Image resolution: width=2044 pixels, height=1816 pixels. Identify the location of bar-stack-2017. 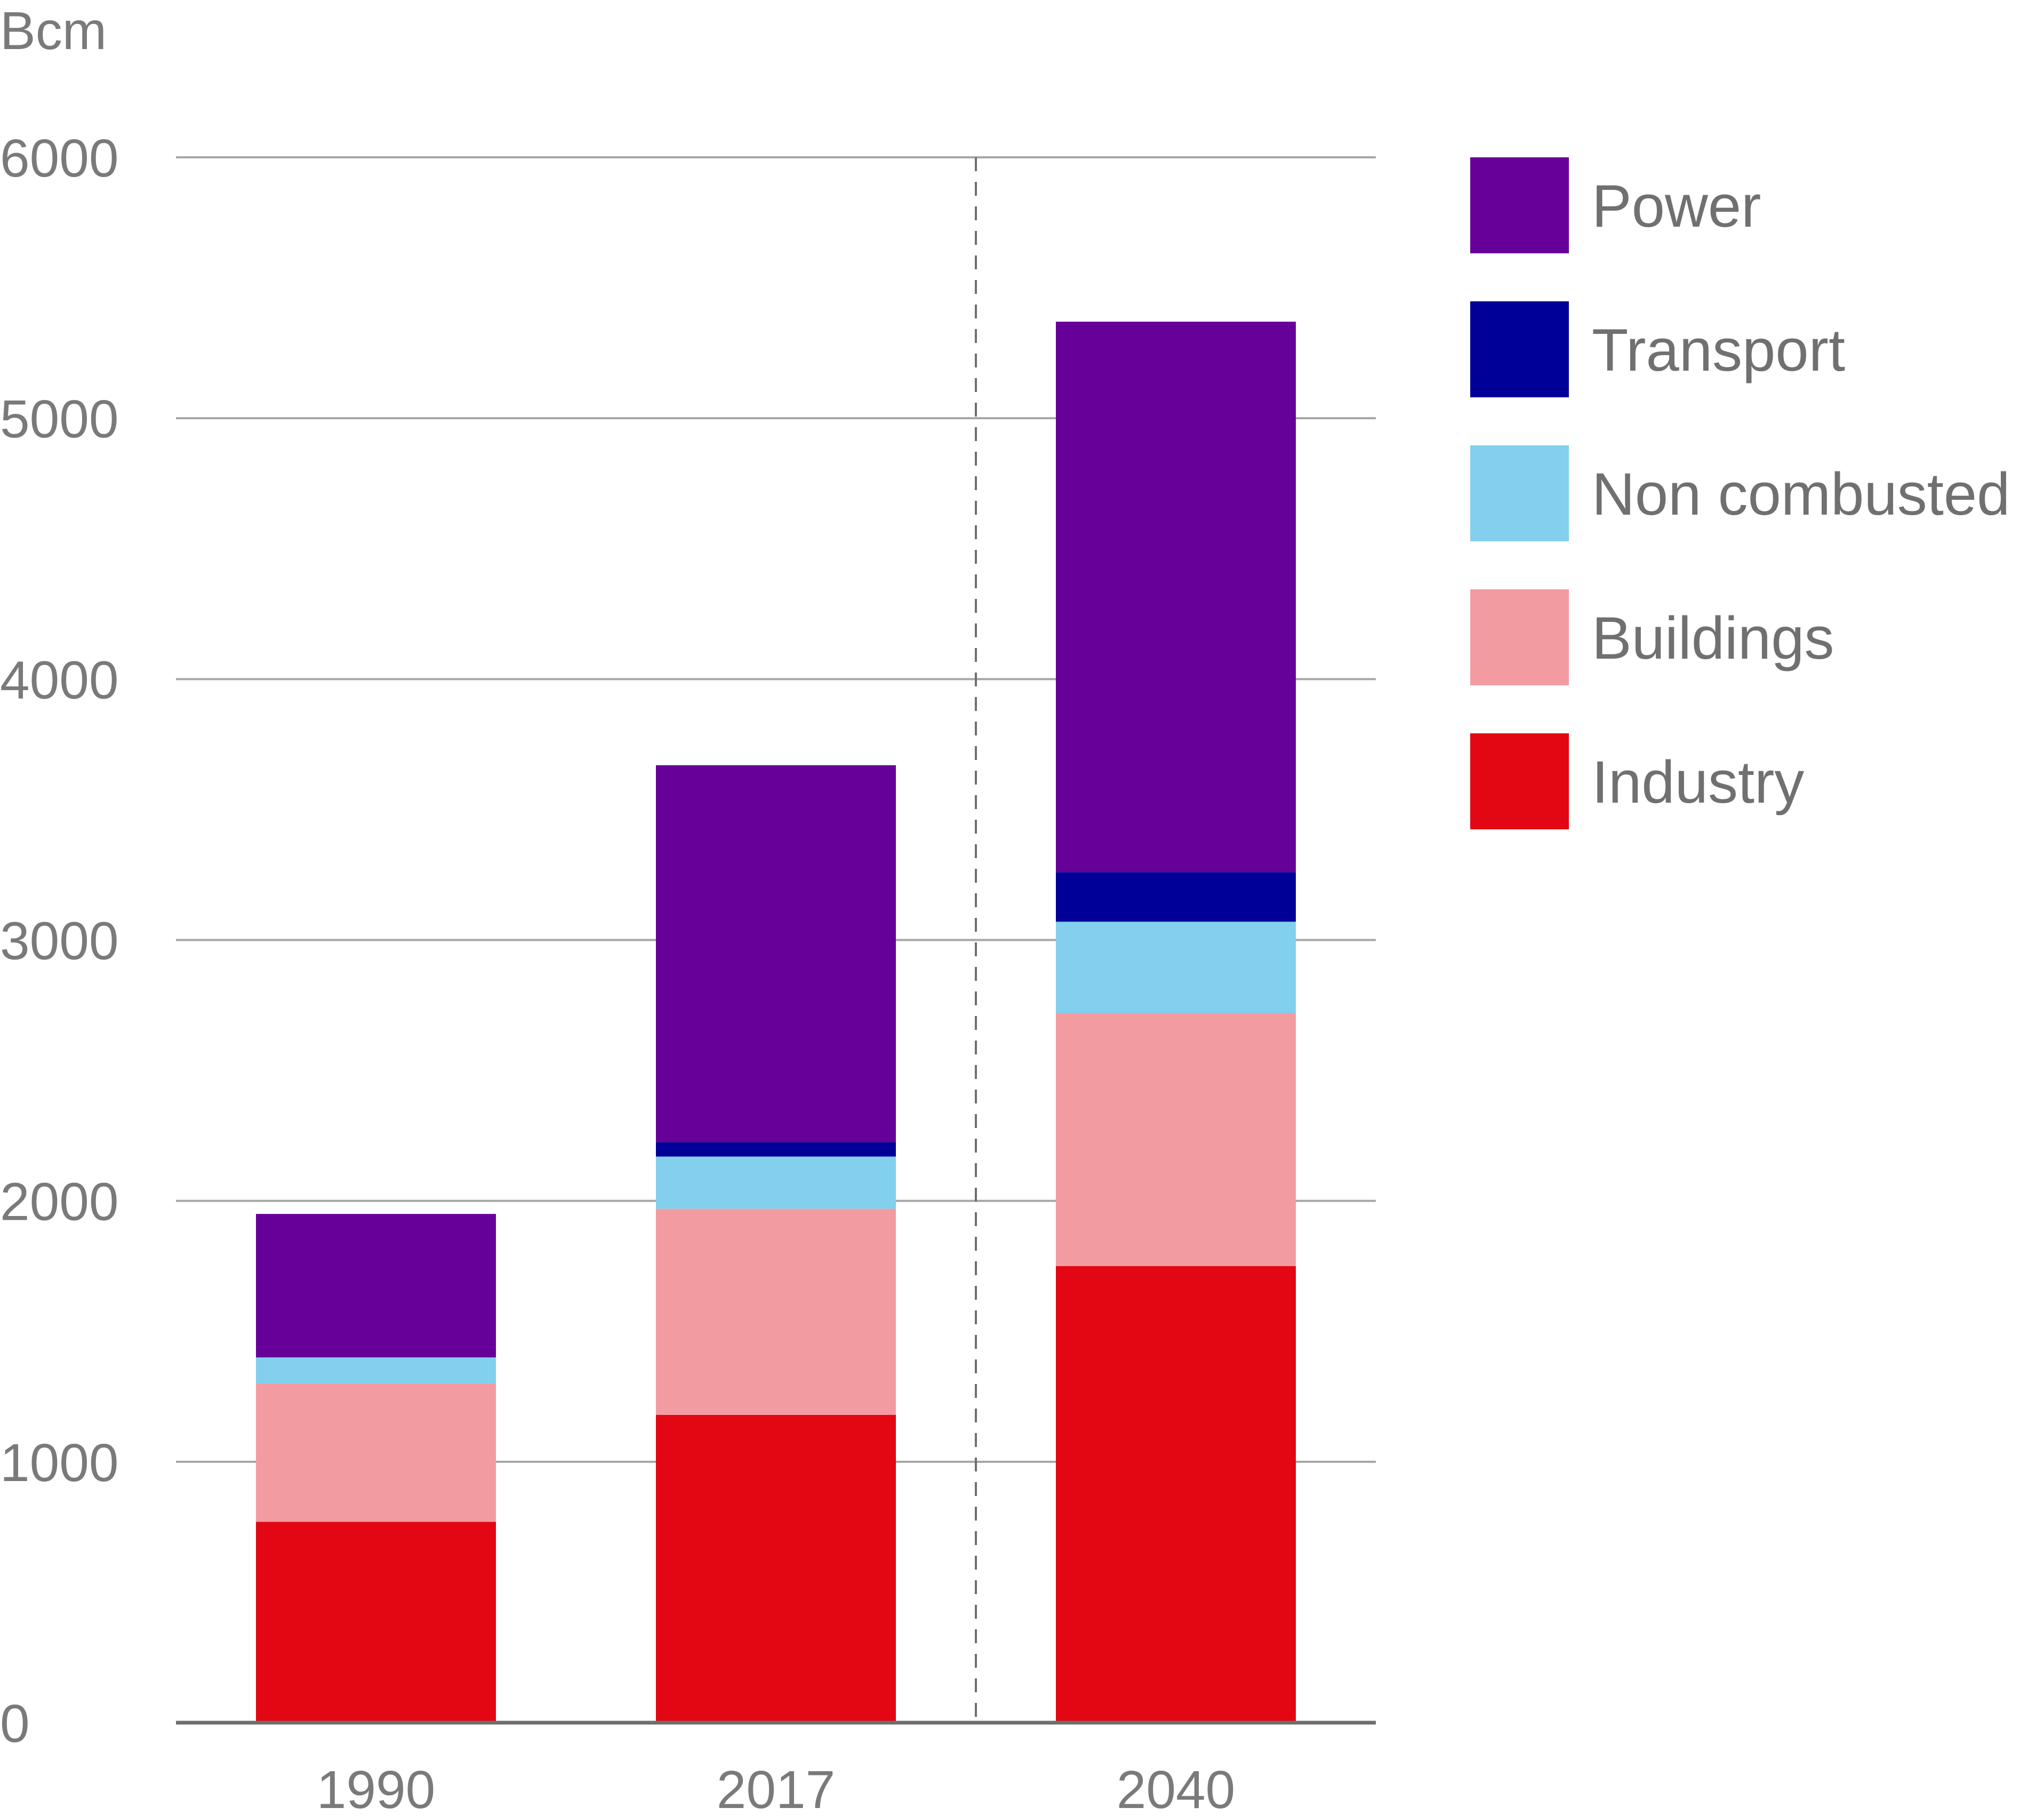
(776, 1244).